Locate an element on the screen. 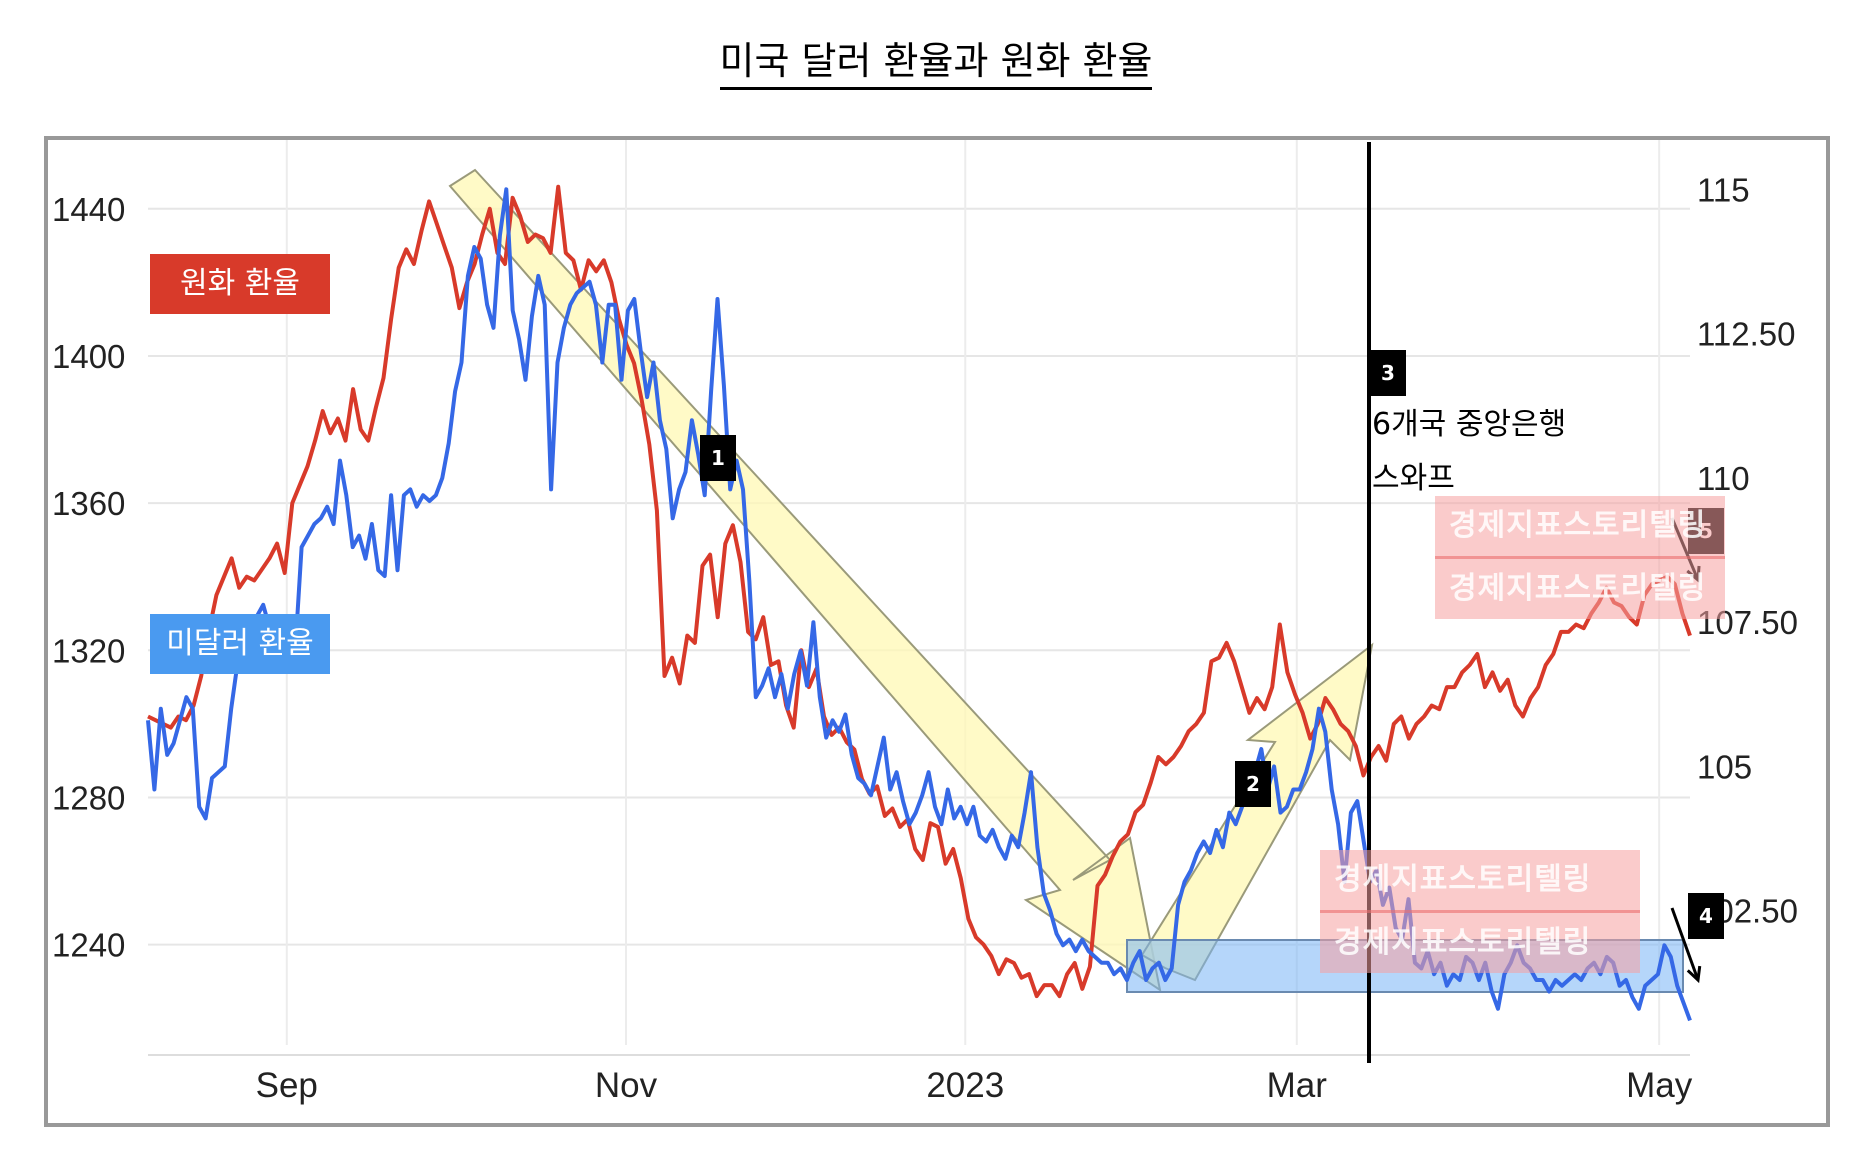 This screenshot has width=1872, height=1176. event-annotation-line2: 스와프 is located at coordinates (1413, 478).